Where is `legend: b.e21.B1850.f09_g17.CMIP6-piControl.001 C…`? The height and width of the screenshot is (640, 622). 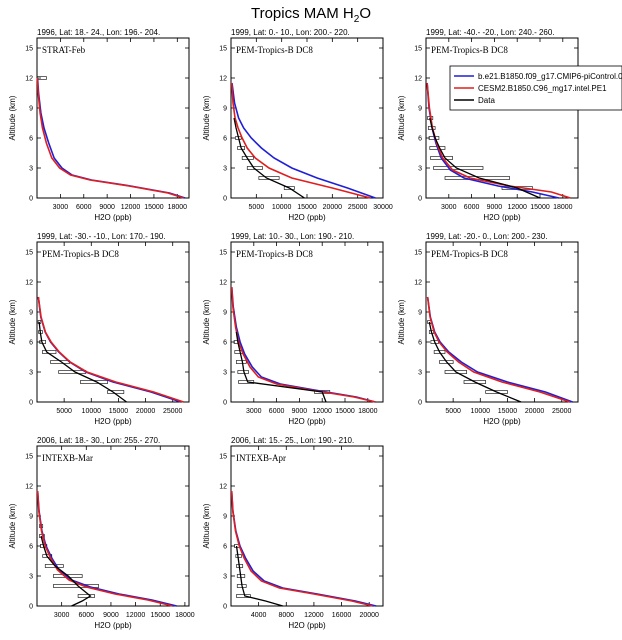
legend: b.e21.B1850.f09_g17.CMIP6-piControl.001 C… is located at coordinates (535, 88).